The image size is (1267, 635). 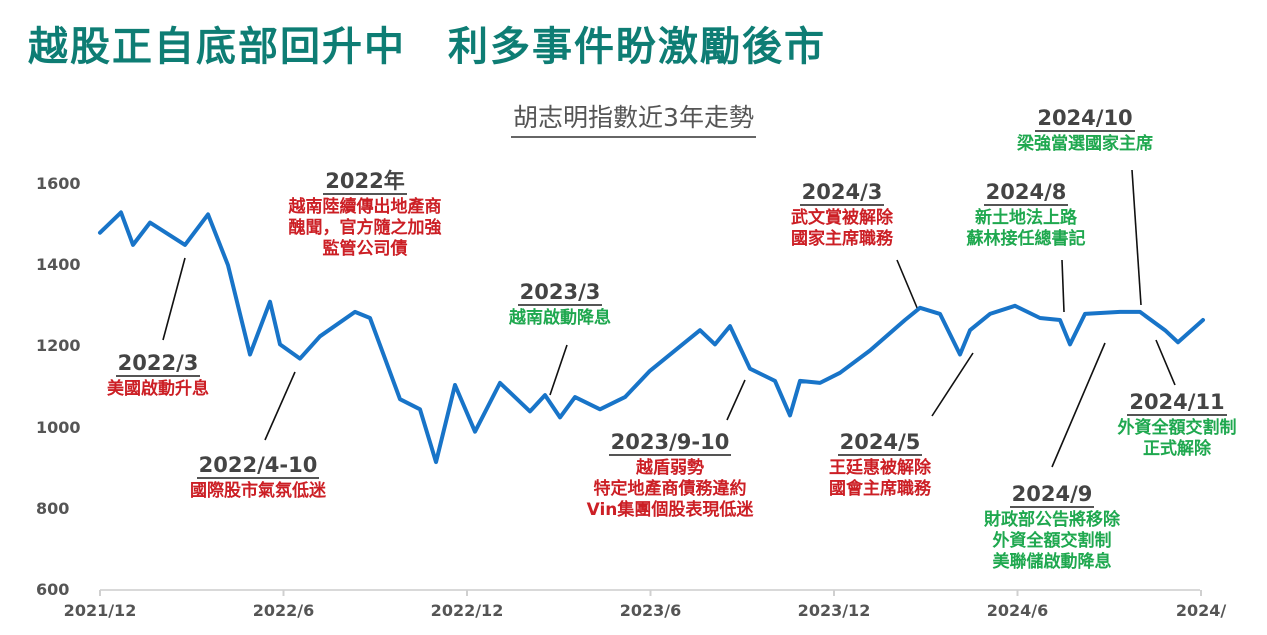 What do you see at coordinates (670, 443) in the screenshot?
I see `annotation-date: 2023/9-10` at bounding box center [670, 443].